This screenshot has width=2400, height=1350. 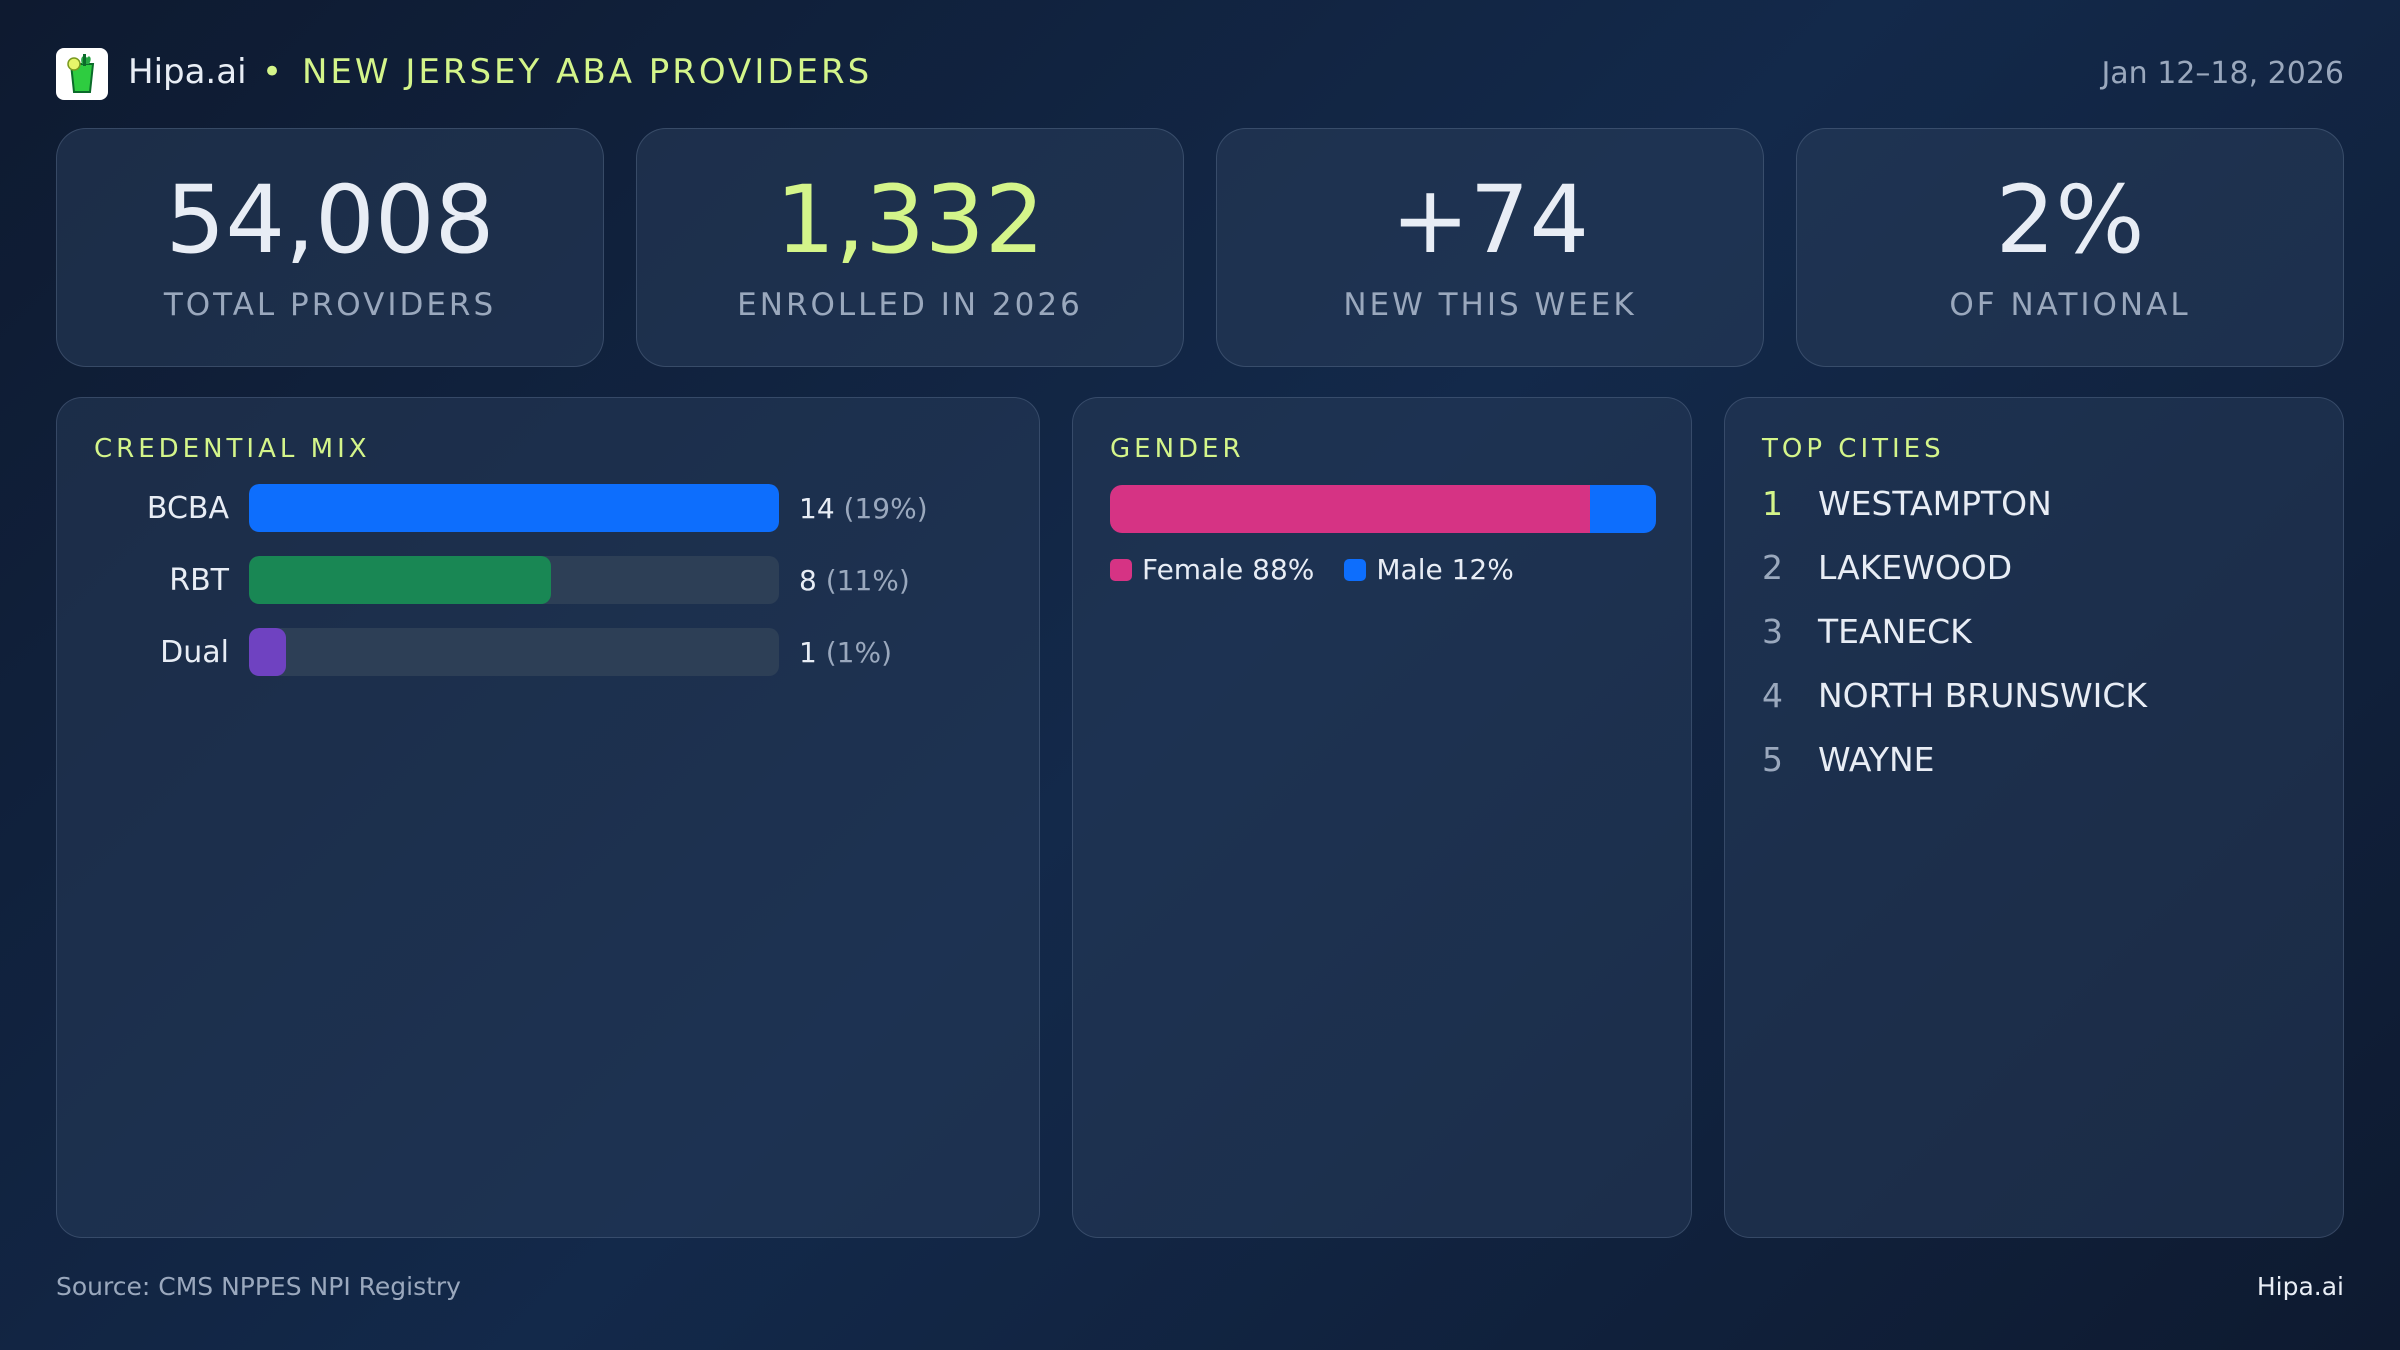 I want to click on credential-value: 1 (1%), so click(x=845, y=652).